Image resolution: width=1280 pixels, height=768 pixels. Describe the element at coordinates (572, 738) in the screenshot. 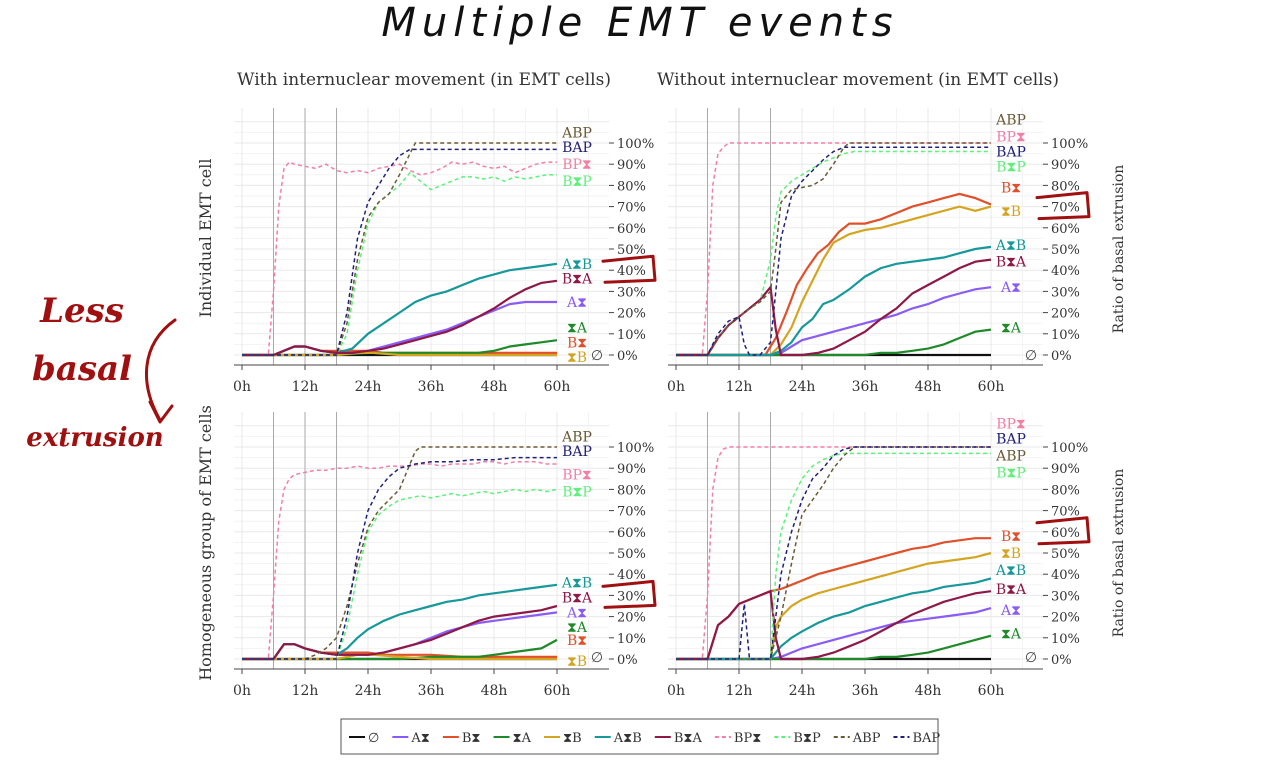

I see `legend-label: ⧗B` at that location.